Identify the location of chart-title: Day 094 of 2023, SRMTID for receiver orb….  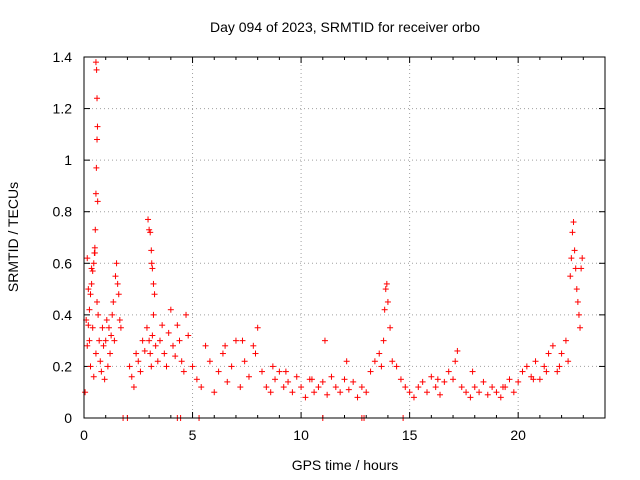
(345, 27).